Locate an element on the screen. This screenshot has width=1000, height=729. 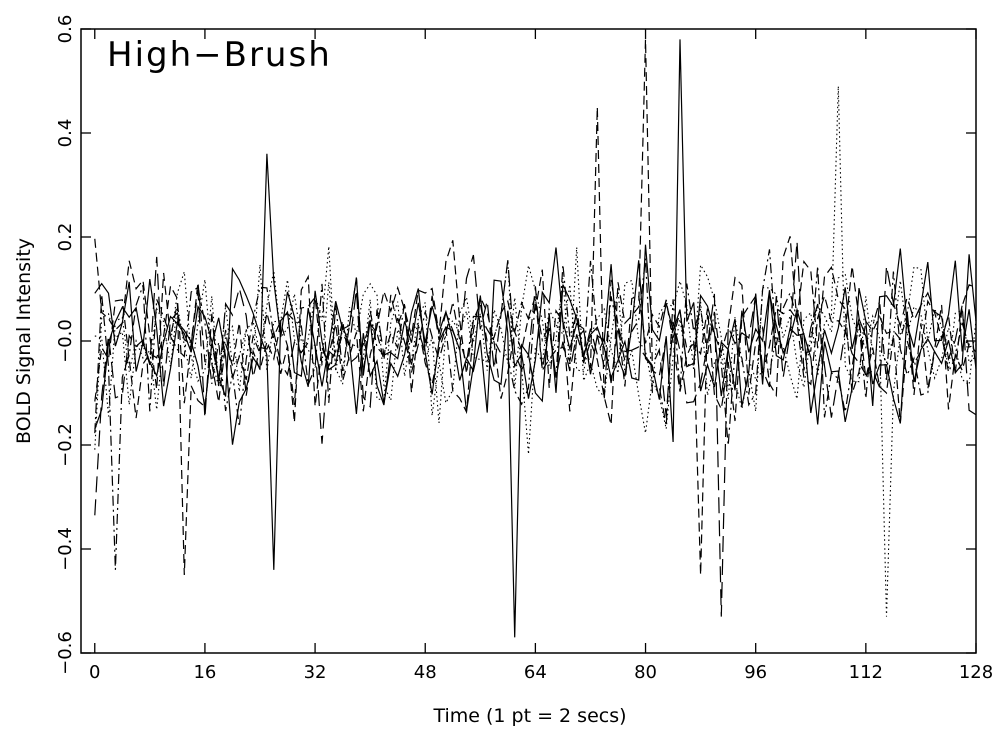
y-tick-label: 0.2 is located at coordinates (65, 237).